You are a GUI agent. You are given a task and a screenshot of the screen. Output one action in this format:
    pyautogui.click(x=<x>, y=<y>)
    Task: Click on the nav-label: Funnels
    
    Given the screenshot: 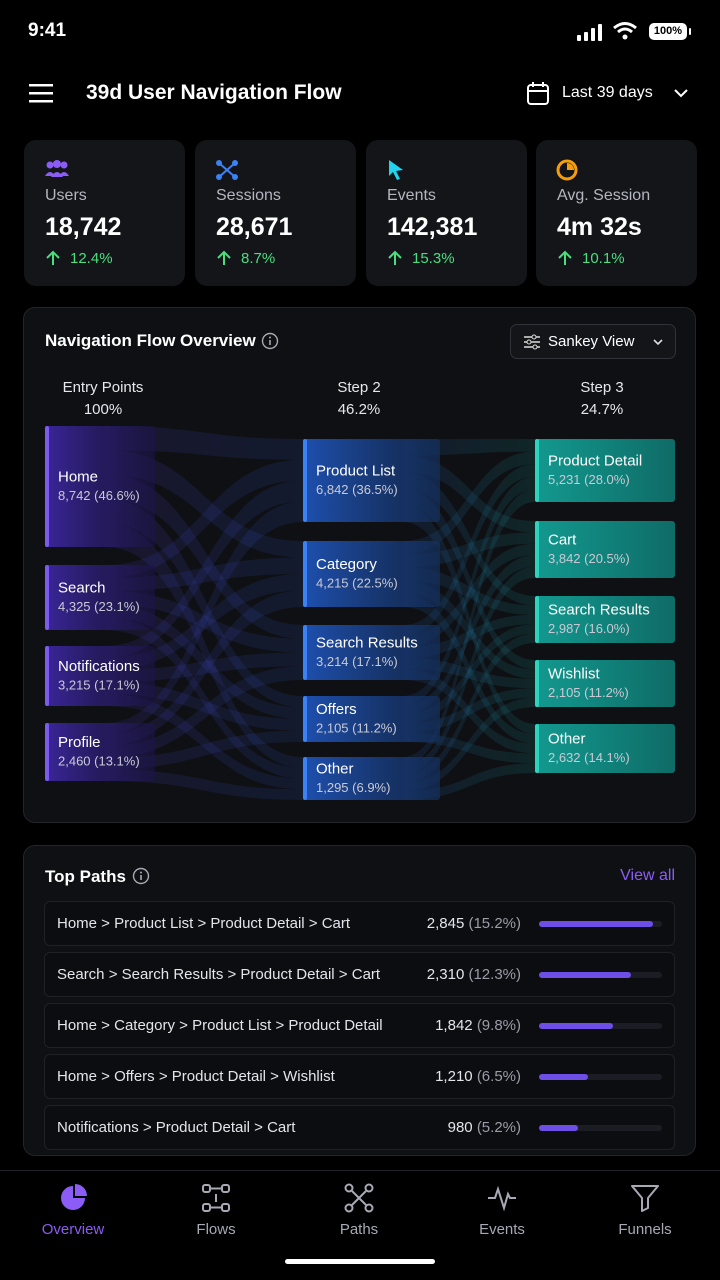 What is the action you would take?
    pyautogui.click(x=645, y=1229)
    